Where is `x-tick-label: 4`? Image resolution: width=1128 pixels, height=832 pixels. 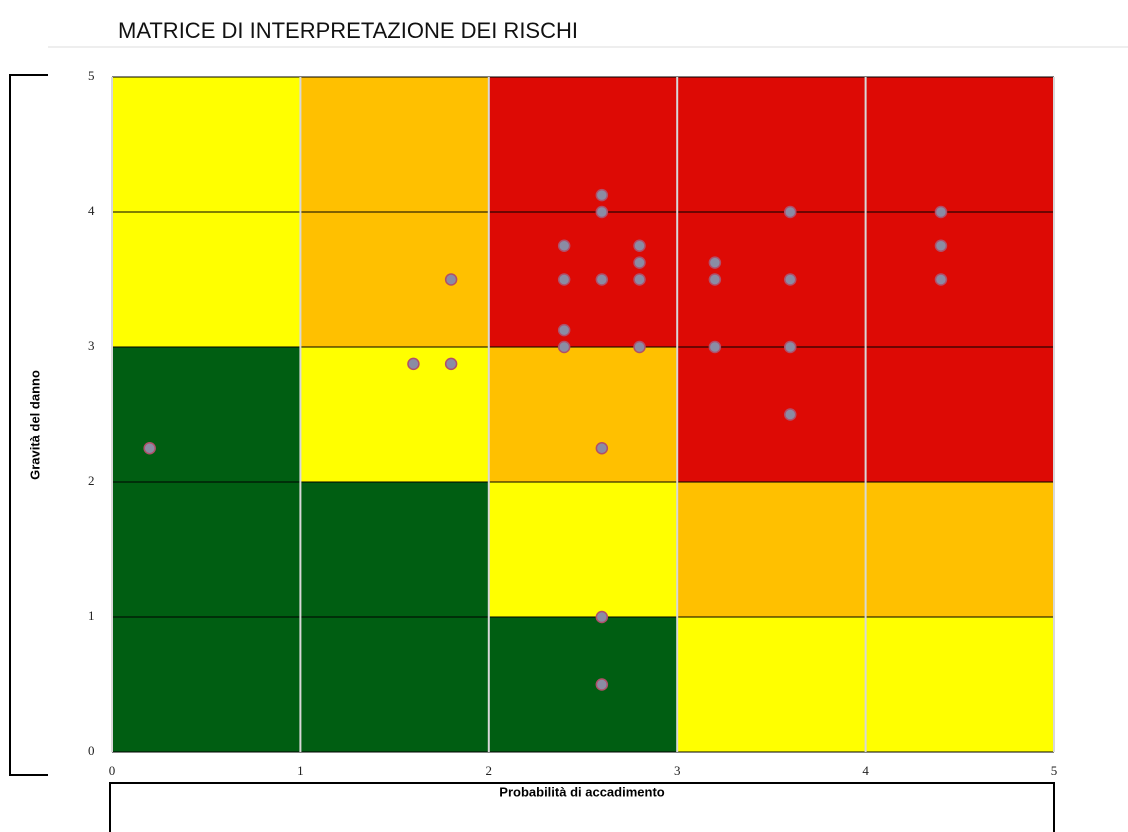
x-tick-label: 4 is located at coordinates (865, 770).